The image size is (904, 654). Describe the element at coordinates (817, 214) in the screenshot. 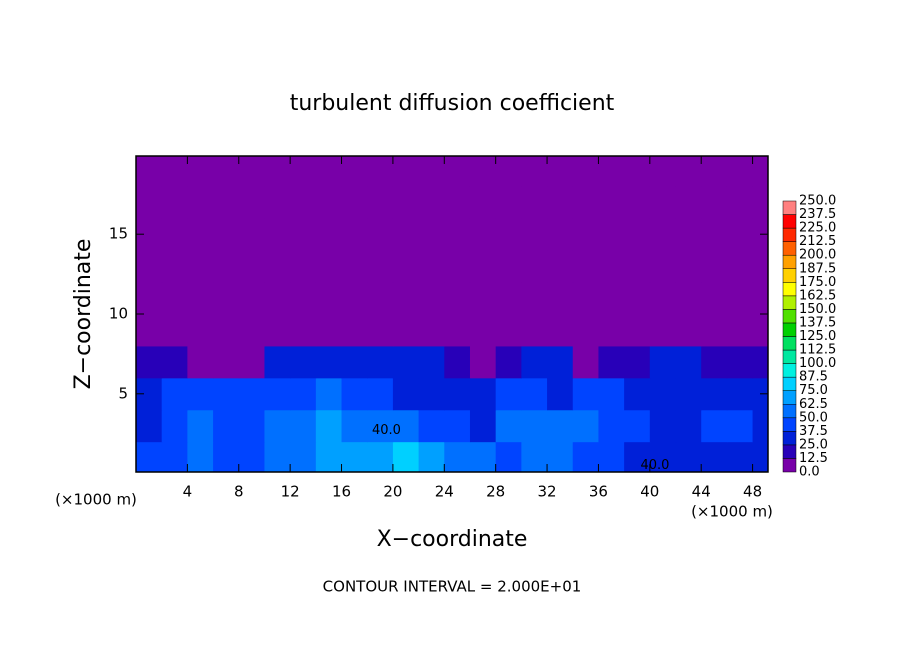

I see `colorbar-label: 237.5` at that location.